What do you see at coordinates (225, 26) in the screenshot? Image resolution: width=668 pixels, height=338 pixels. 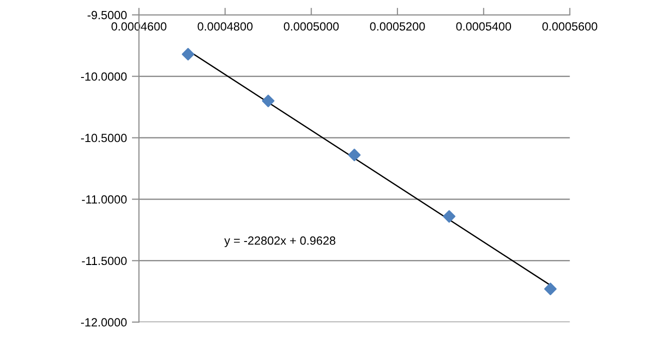 I see `x-tick-label: 0.0004800` at bounding box center [225, 26].